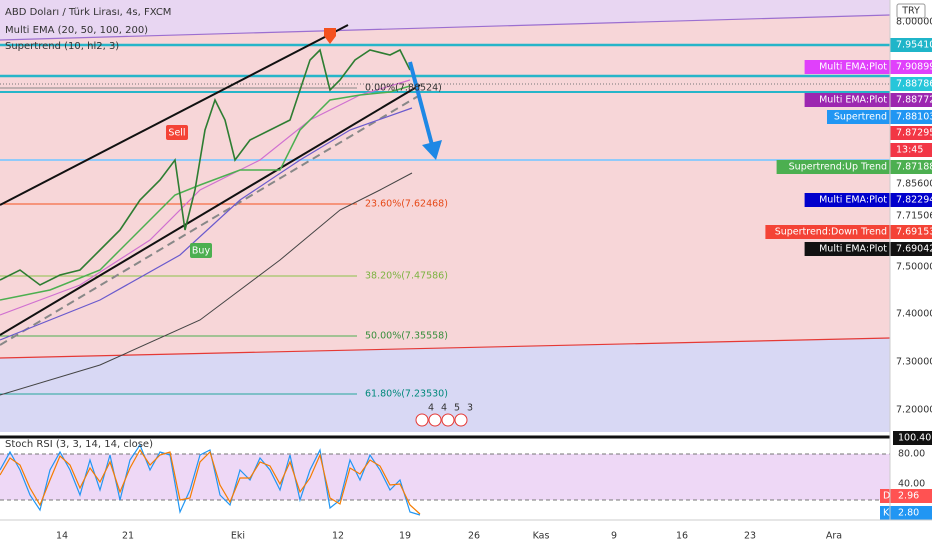 Image resolution: width=932 pixels, height=550 pixels. Describe the element at coordinates (406, 276) in the screenshot. I see `fib-label: 38.20%(7.47586)` at that location.